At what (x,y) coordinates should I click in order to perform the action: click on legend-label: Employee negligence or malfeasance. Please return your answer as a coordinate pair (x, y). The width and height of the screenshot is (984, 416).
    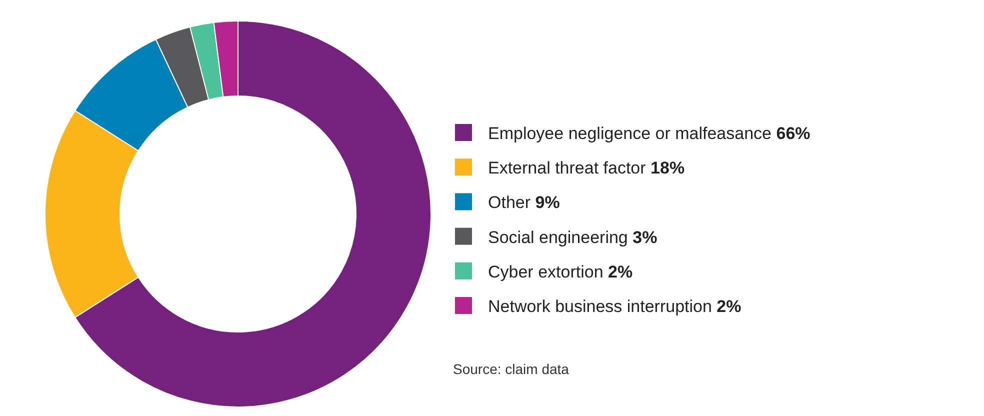
    Looking at the image, I should click on (632, 133).